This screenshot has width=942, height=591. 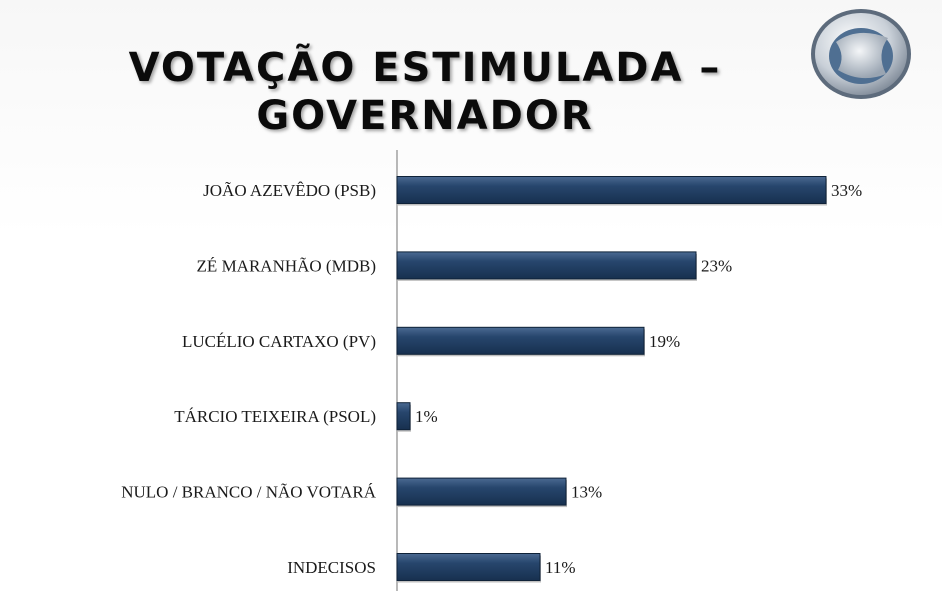 I want to click on category-label: LUCÉLIO CARTAXO (PV), so click(x=279, y=341).